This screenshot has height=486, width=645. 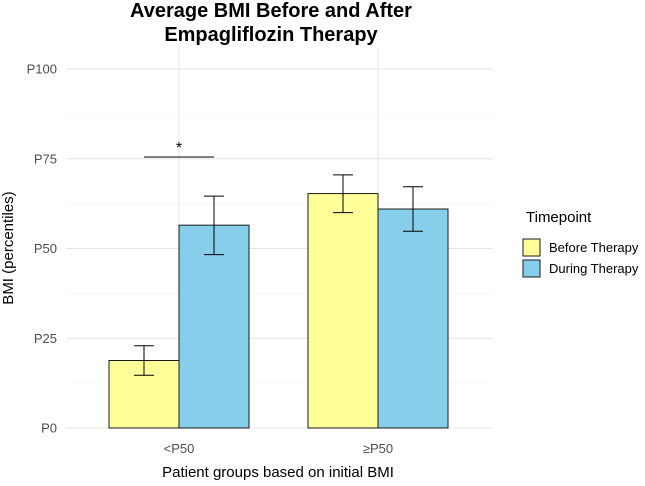 What do you see at coordinates (45, 248) in the screenshot?
I see `y-tick-label: P50` at bounding box center [45, 248].